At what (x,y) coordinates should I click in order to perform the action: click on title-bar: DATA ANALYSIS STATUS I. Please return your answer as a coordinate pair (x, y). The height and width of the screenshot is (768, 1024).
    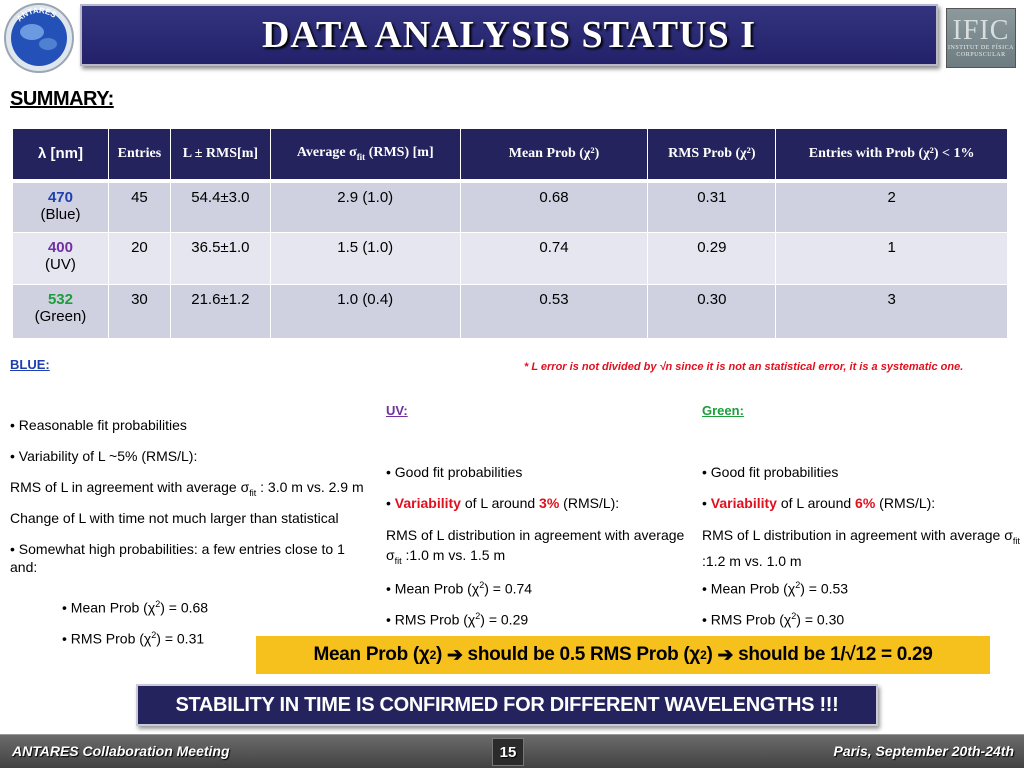
    Looking at the image, I should click on (509, 35).